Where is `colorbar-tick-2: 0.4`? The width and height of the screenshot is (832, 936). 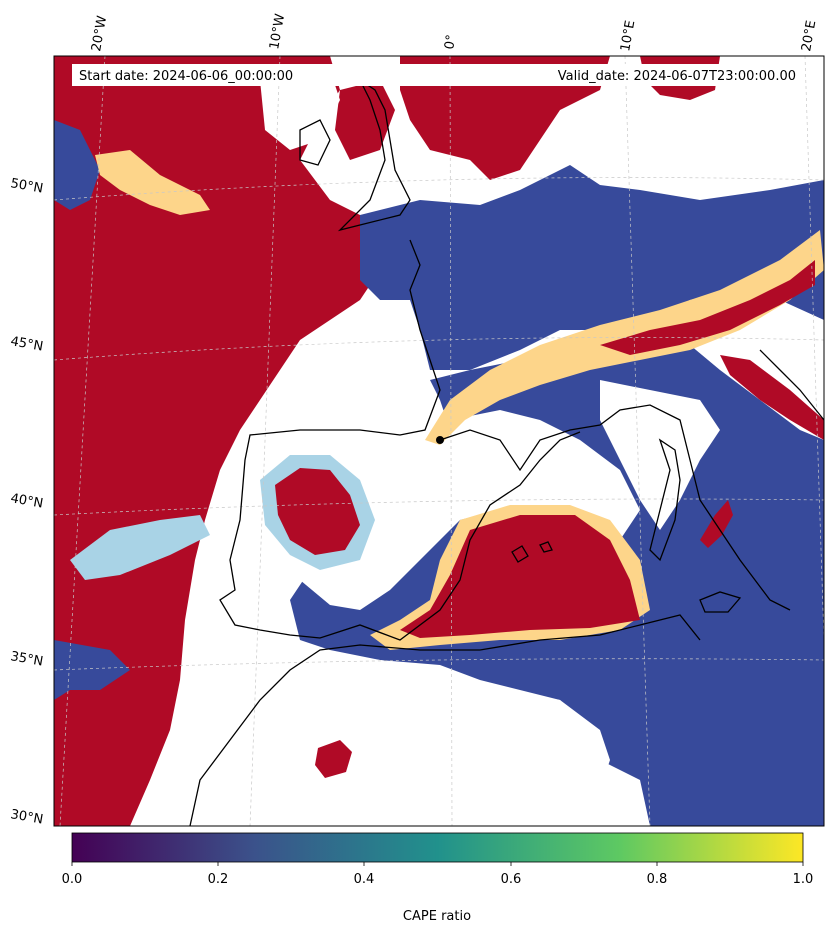 colorbar-tick-2: 0.4 is located at coordinates (364, 879).